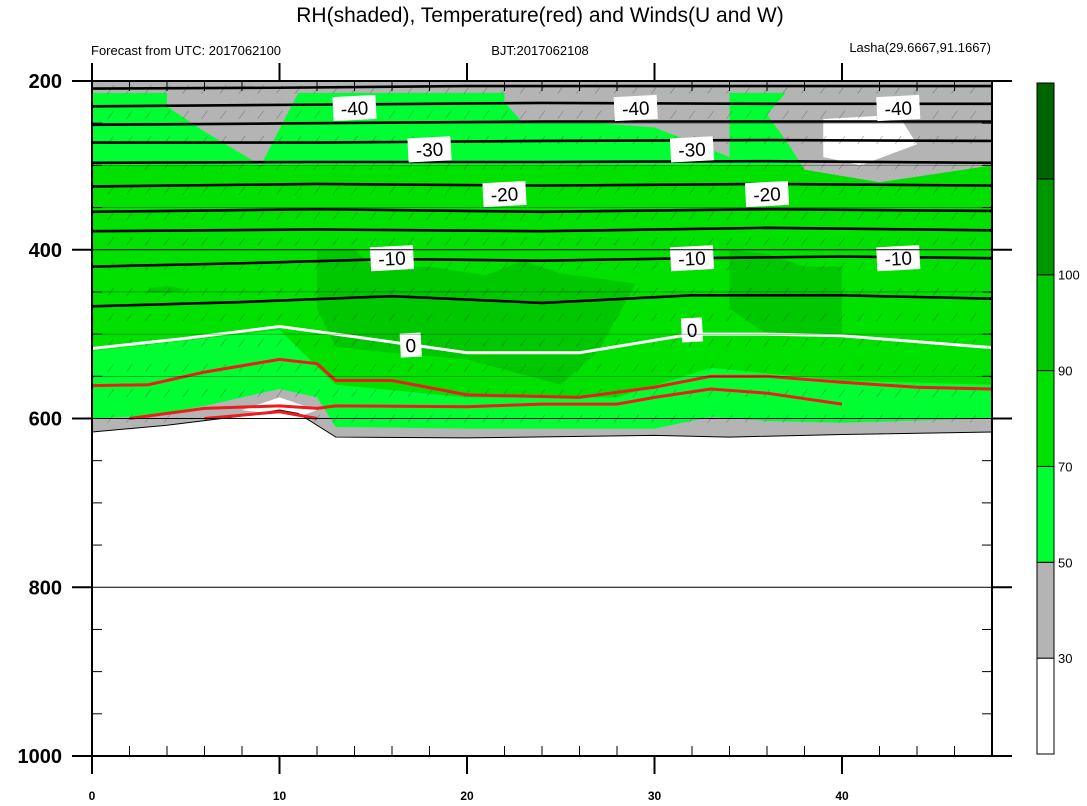 This screenshot has height=806, width=1087. I want to click on contour-label: -10, so click(392, 258).